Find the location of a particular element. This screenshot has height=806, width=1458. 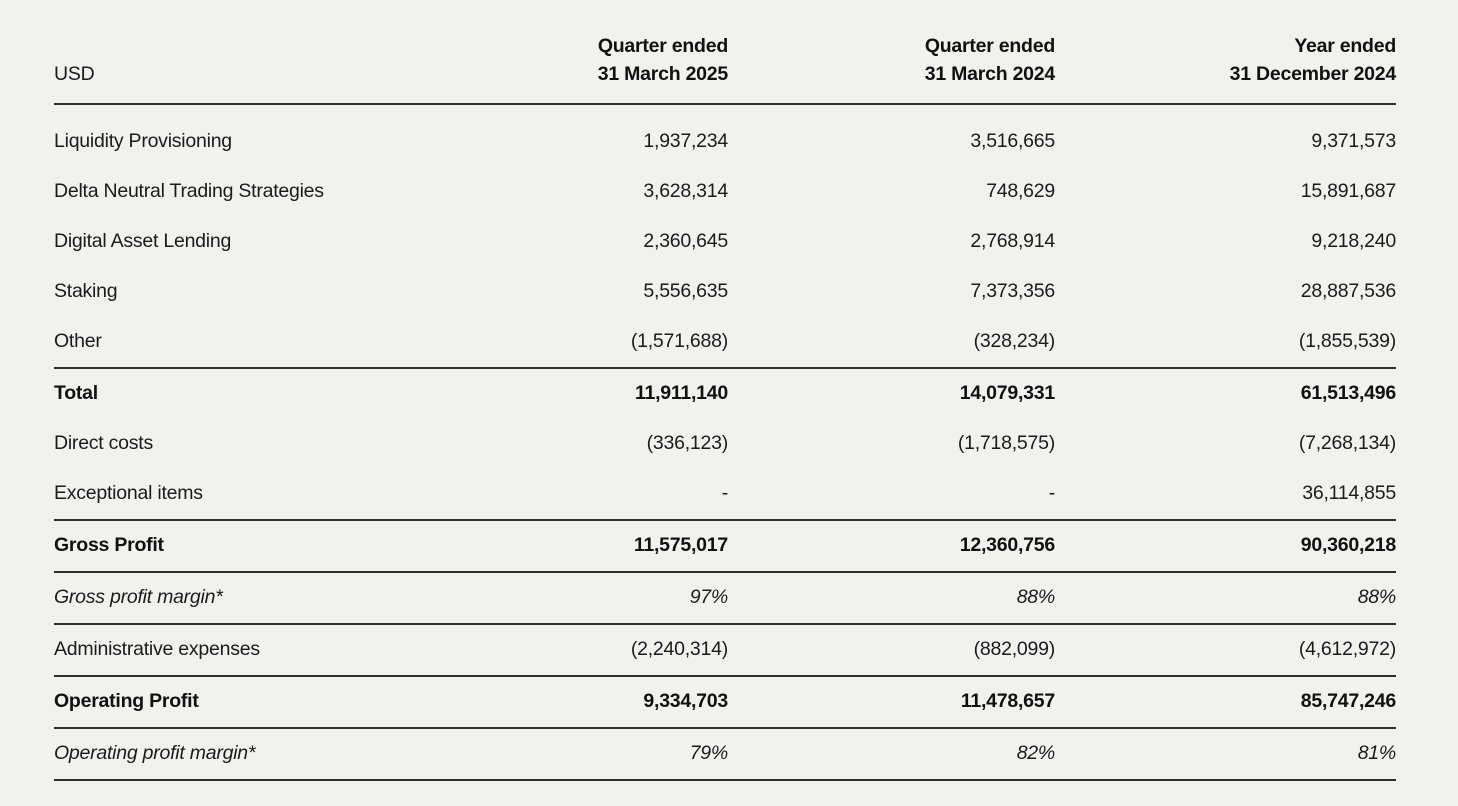

row-label: Staking is located at coordinates (86, 291).